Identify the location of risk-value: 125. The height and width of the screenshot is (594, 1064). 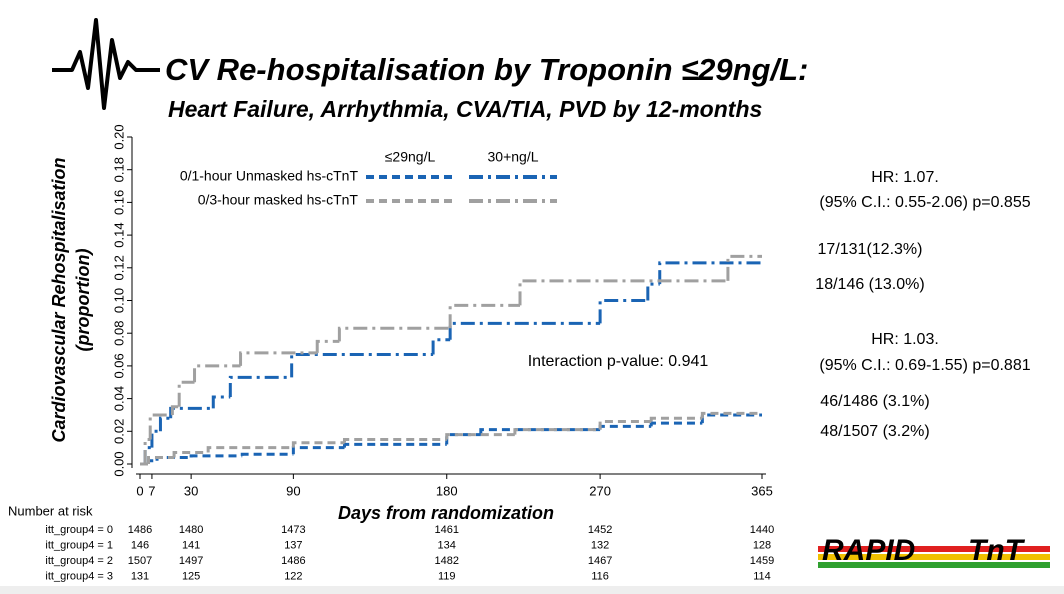
(191, 576).